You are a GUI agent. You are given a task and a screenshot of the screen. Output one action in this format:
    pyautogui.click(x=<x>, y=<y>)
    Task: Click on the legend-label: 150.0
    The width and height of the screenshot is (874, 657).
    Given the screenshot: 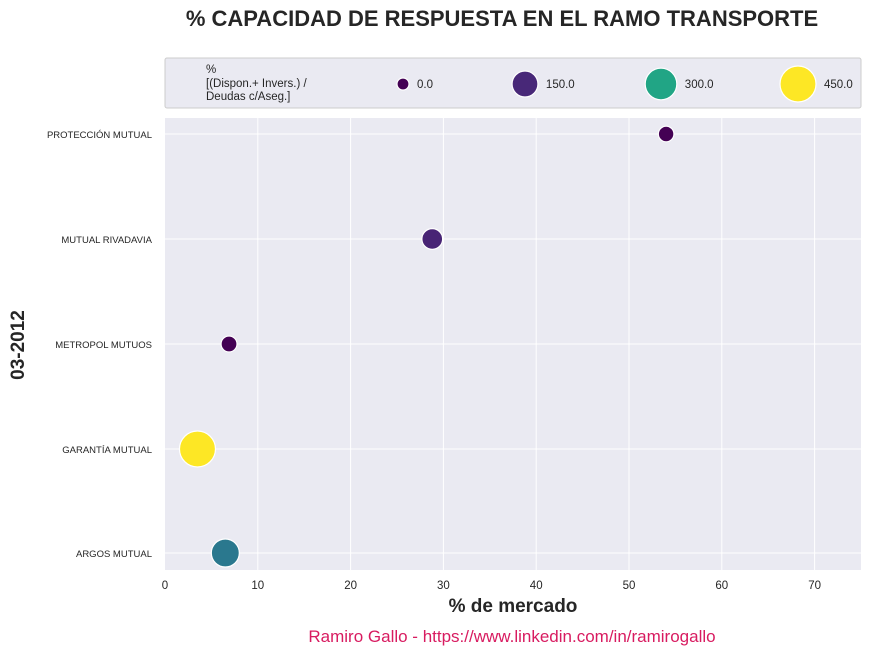 What is the action you would take?
    pyautogui.click(x=560, y=85)
    